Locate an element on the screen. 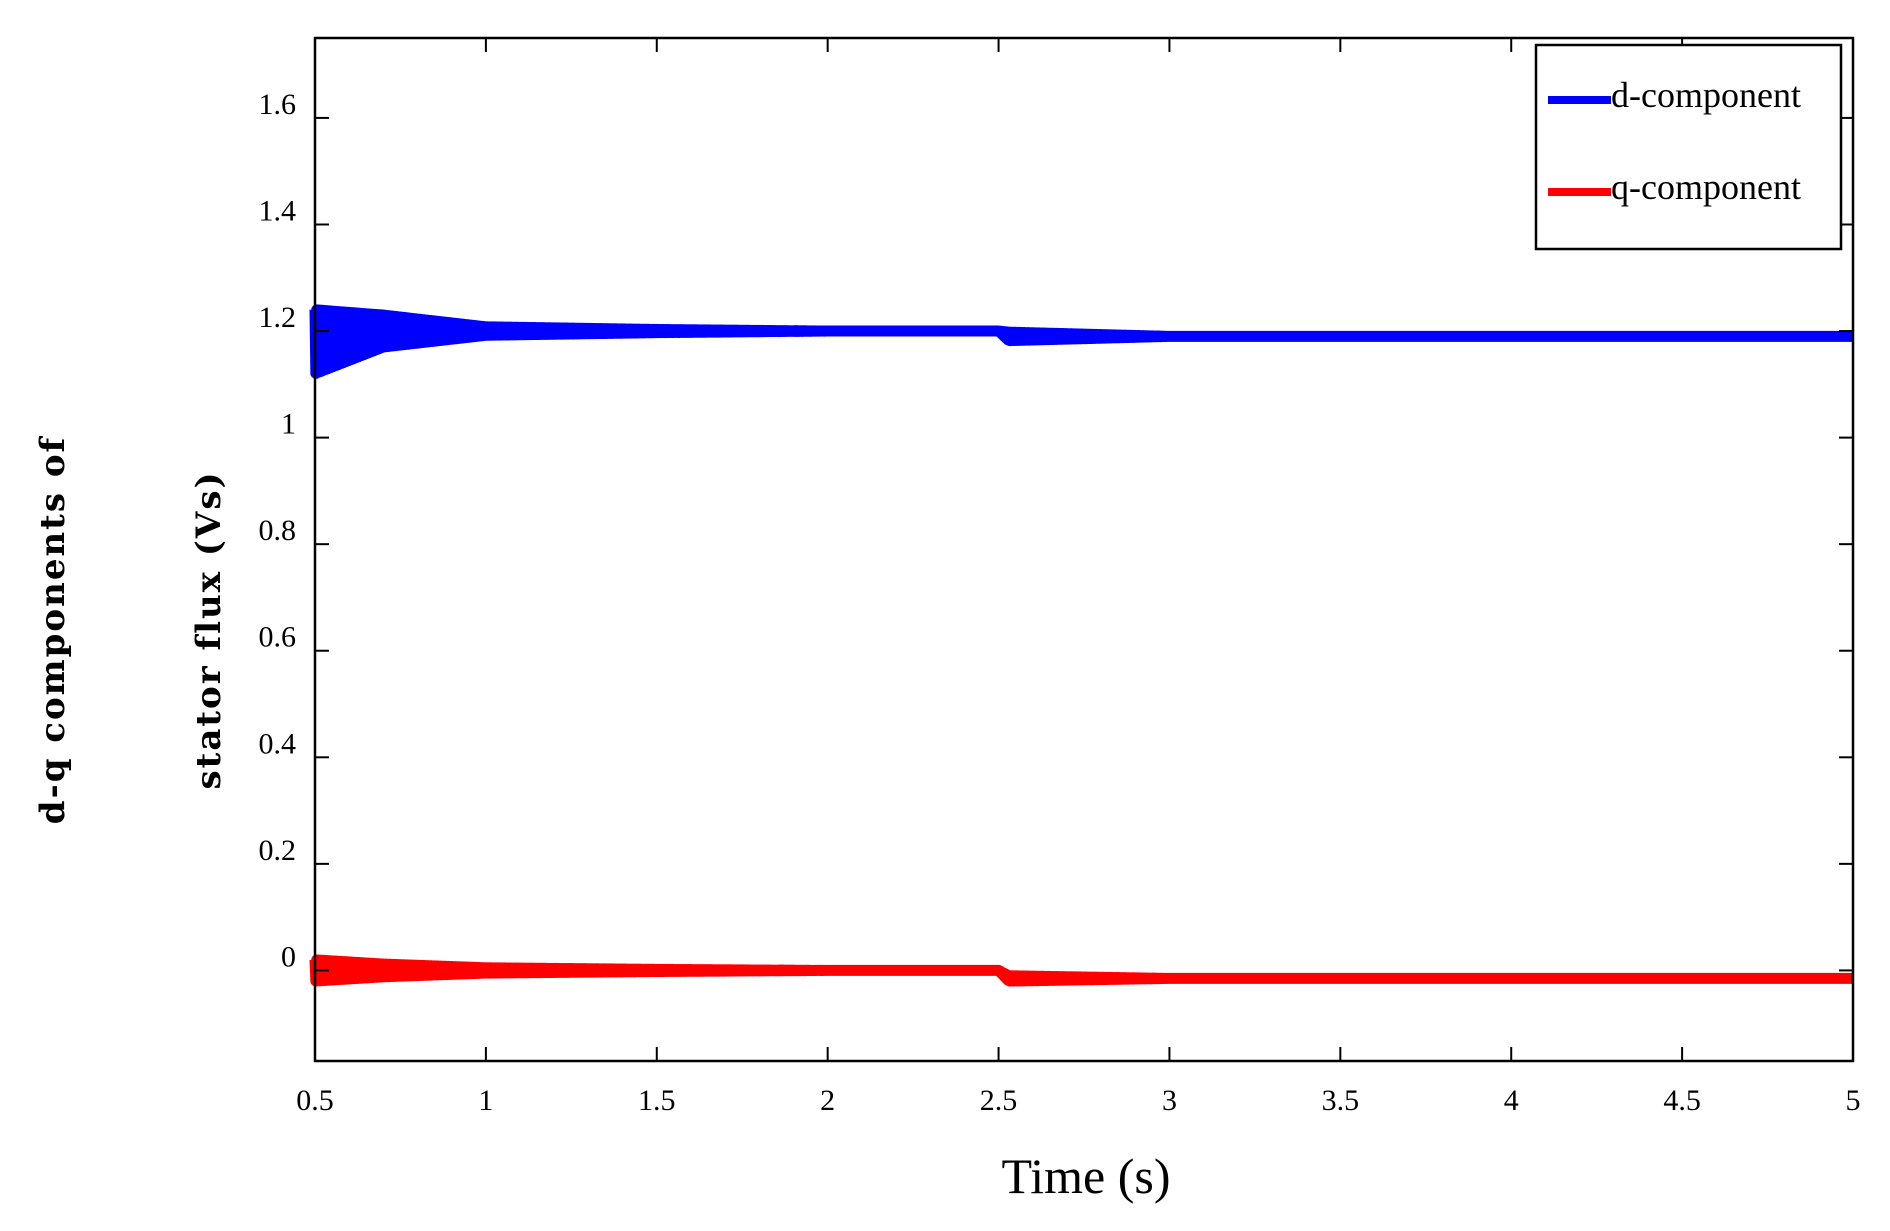 This screenshot has width=1890, height=1231. x-tick-label: 1.5 is located at coordinates (657, 1100).